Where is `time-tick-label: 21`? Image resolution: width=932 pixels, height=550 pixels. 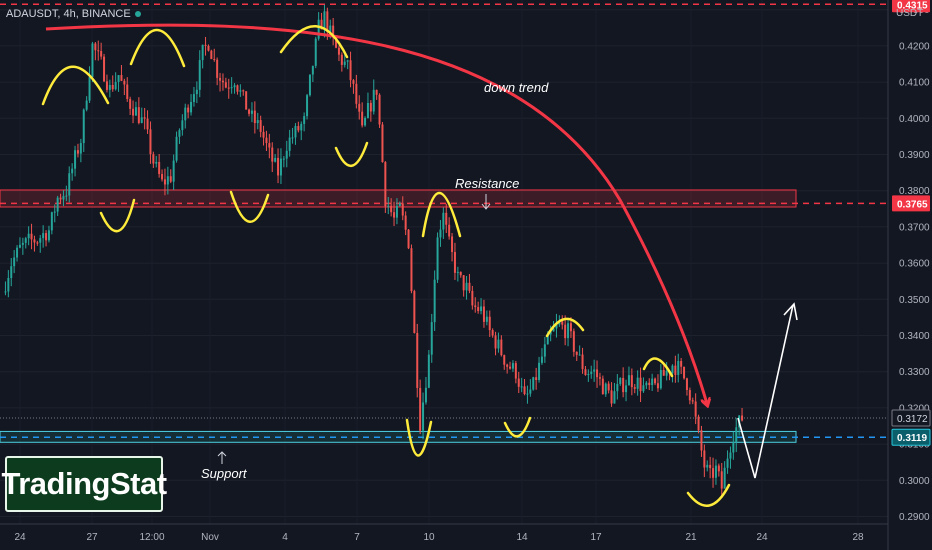 time-tick-label: 21 is located at coordinates (691, 537).